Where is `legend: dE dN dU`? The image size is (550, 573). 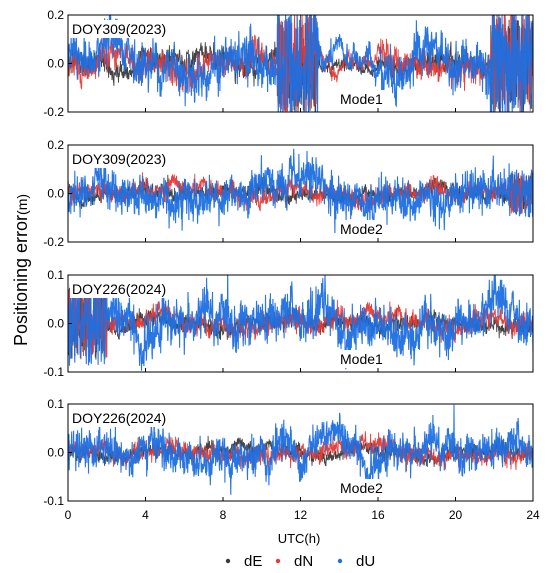 legend: dE dN dU is located at coordinates (300, 561).